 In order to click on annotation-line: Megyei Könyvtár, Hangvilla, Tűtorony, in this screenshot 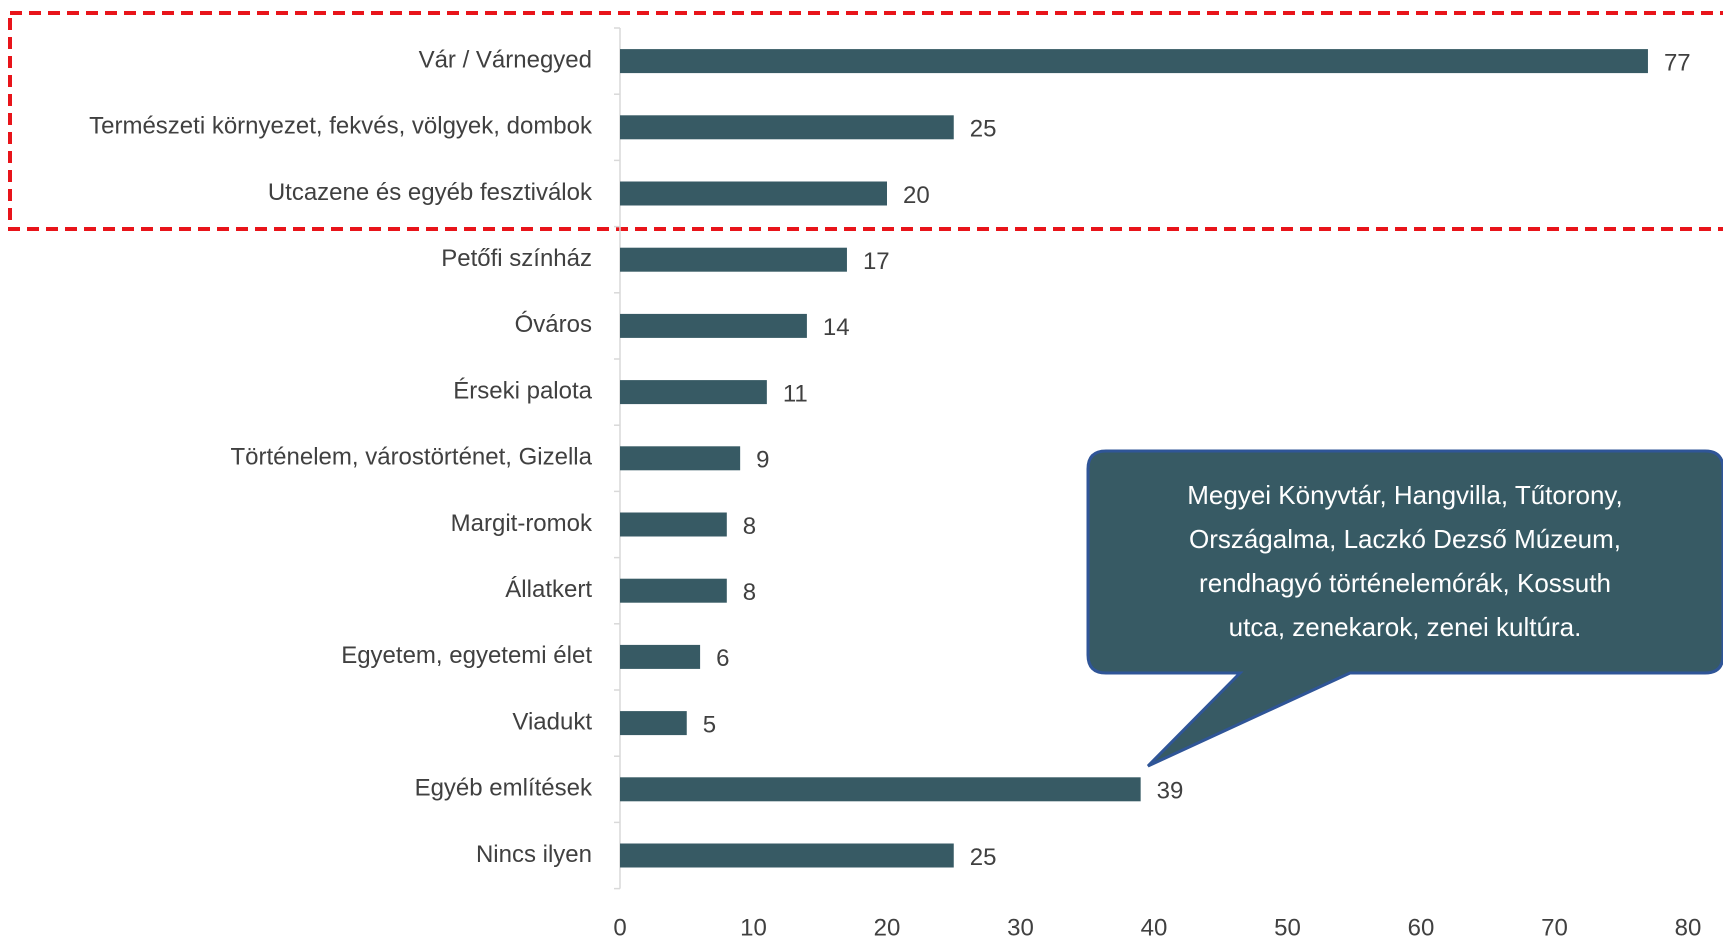, I will do `click(1404, 495)`.